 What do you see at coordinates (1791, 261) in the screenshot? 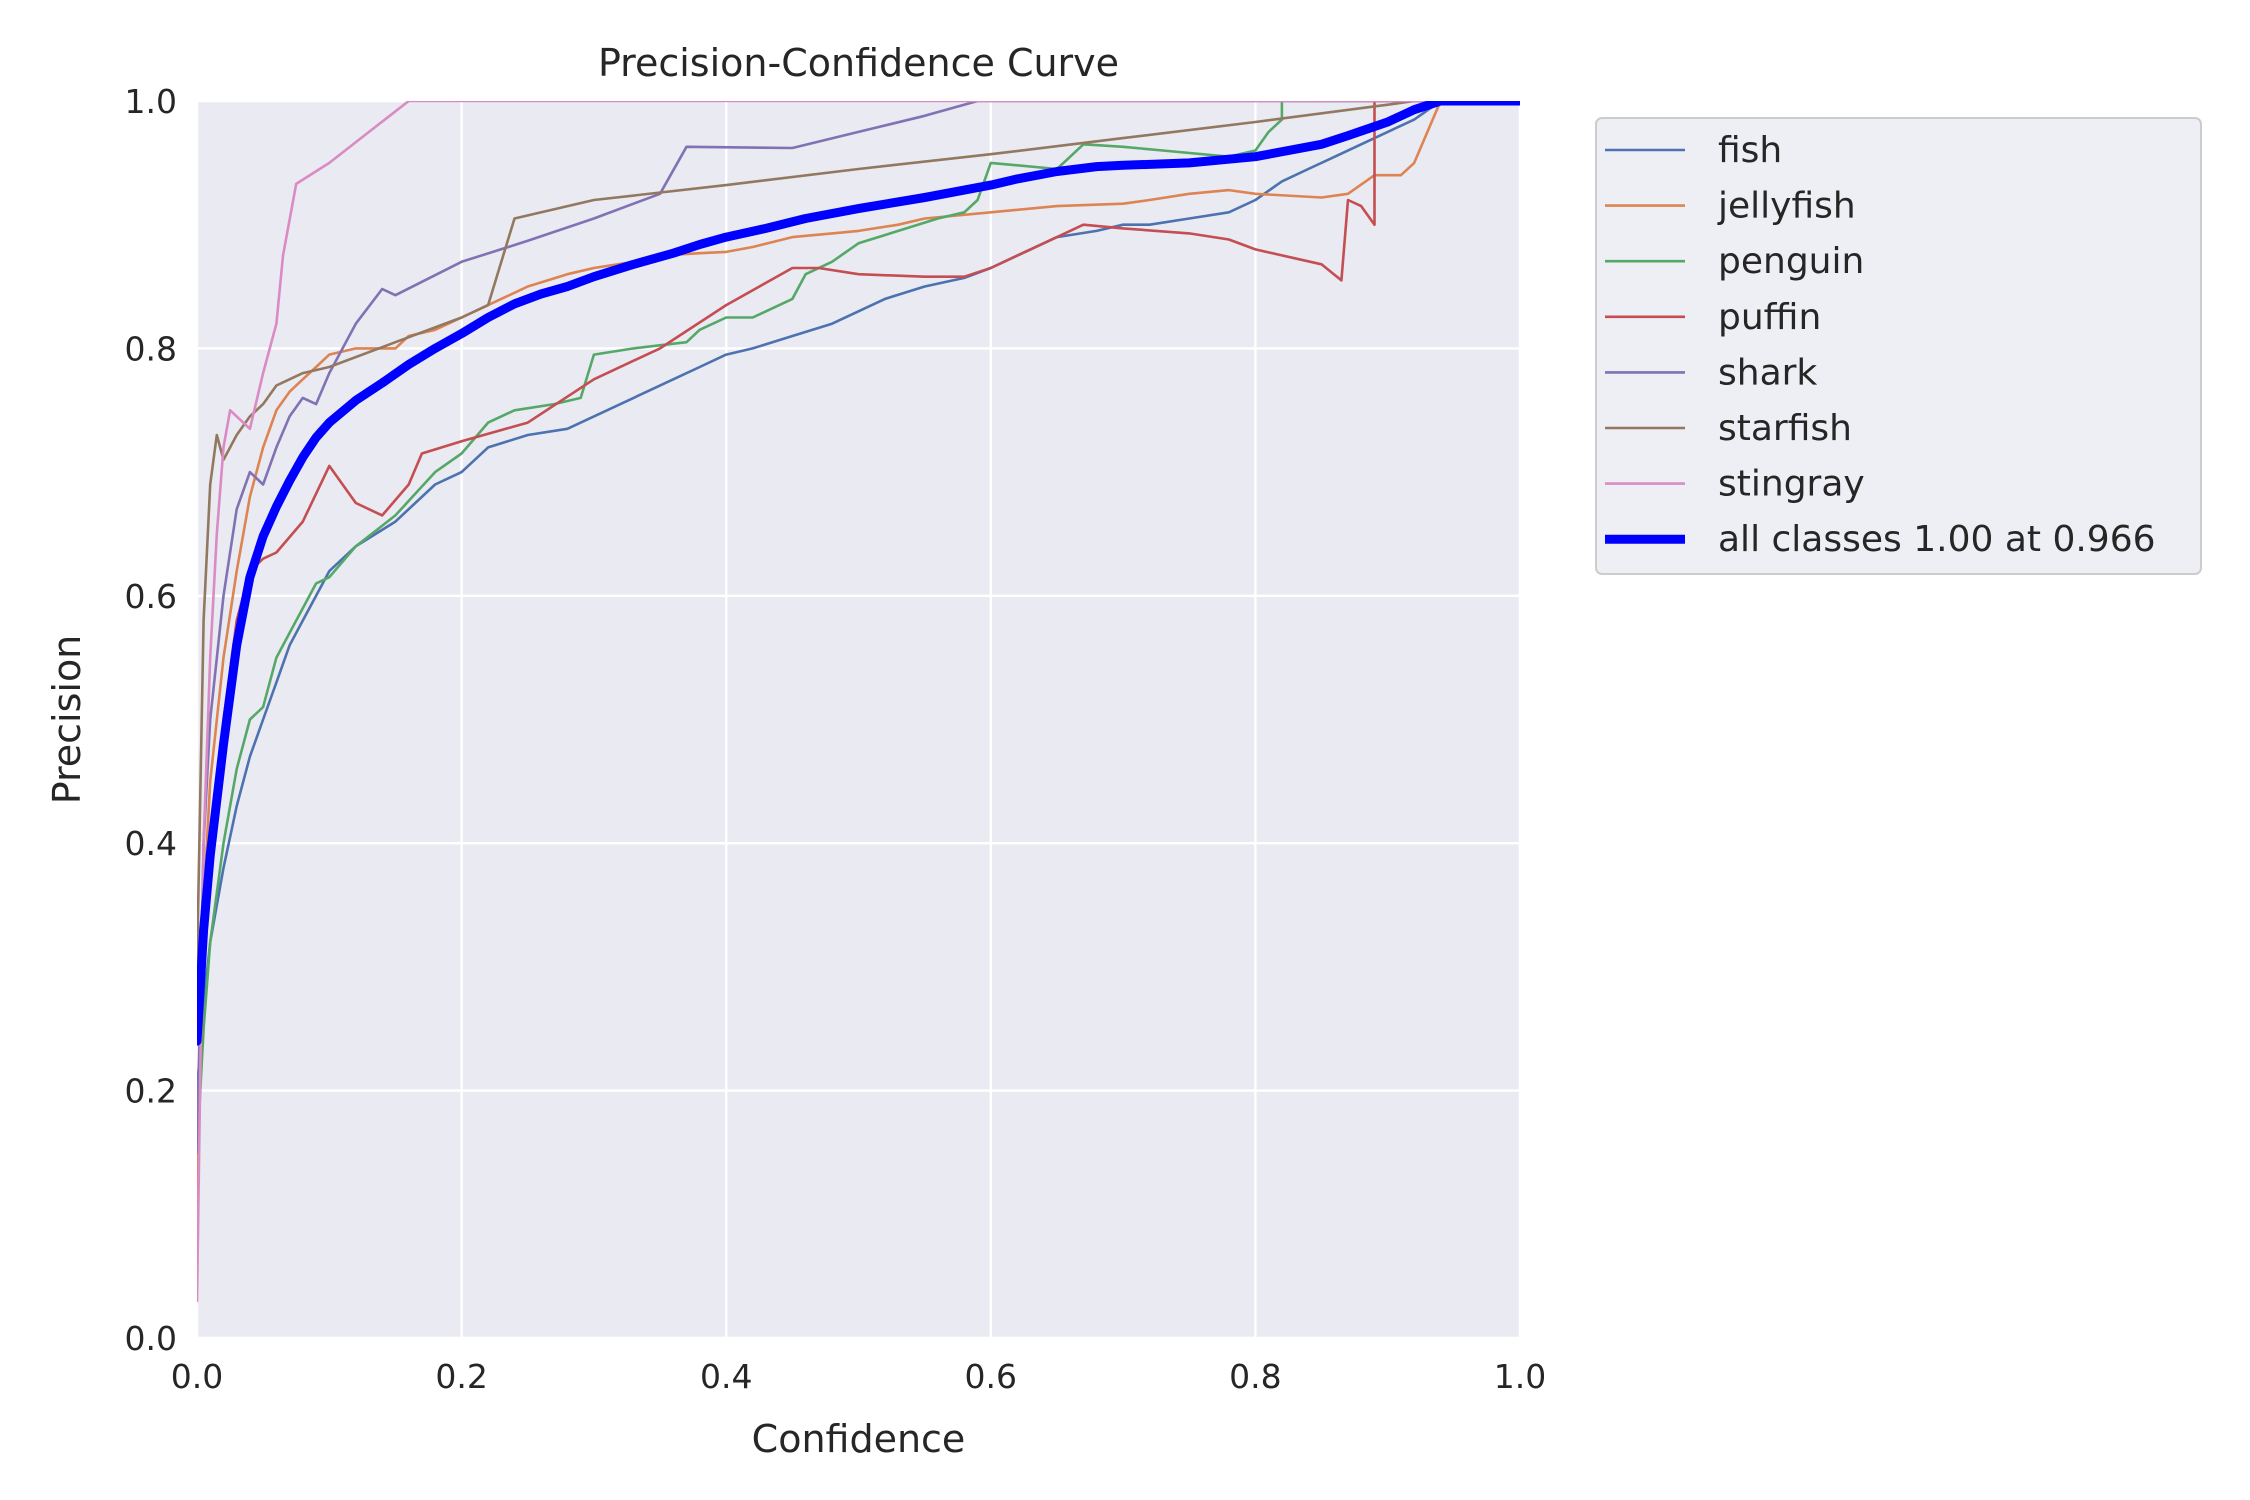
I see `legend-label-penguin: penguin` at bounding box center [1791, 261].